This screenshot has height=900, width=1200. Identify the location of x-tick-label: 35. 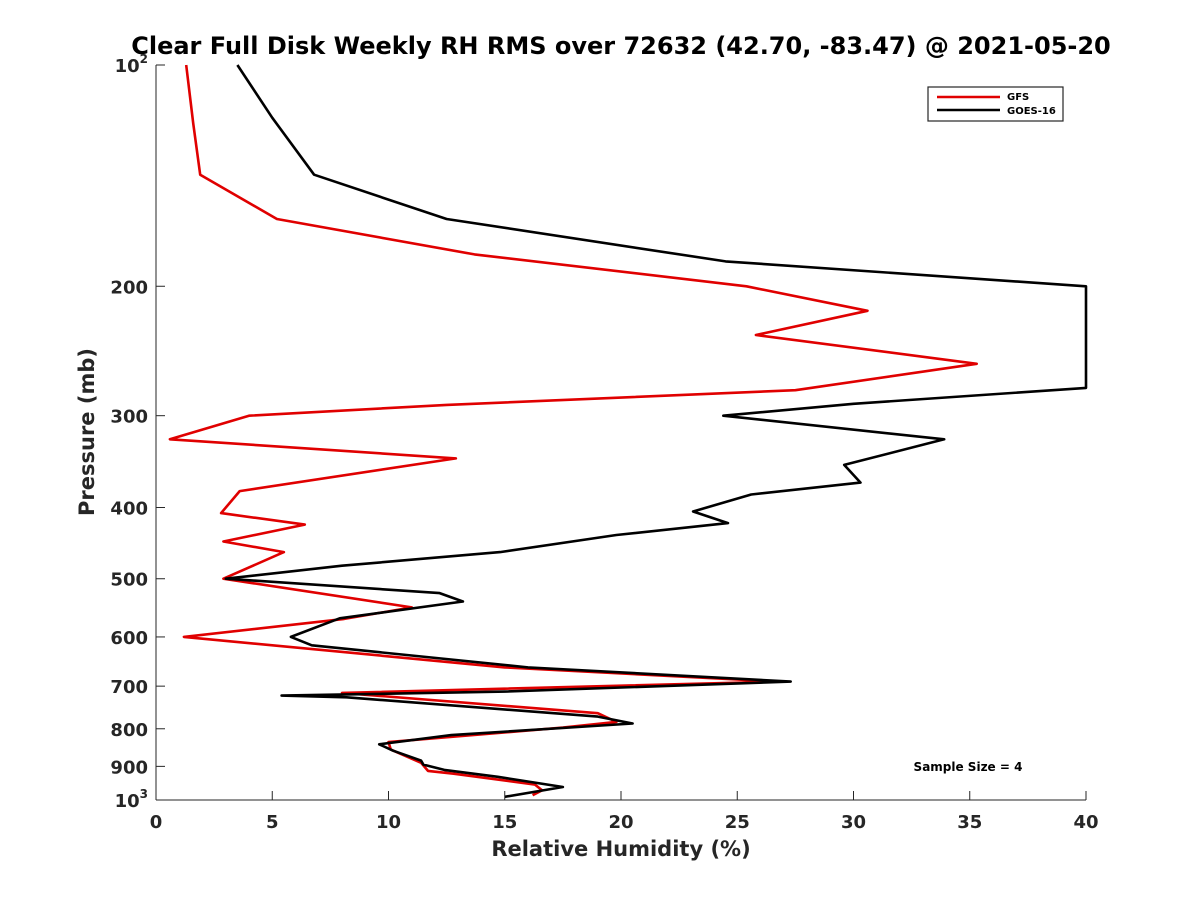
(969, 822).